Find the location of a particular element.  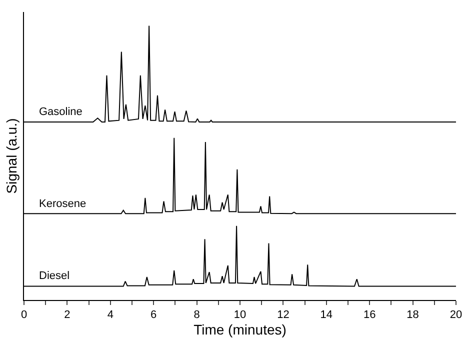

x-tick-label: 6 is located at coordinates (153, 315).